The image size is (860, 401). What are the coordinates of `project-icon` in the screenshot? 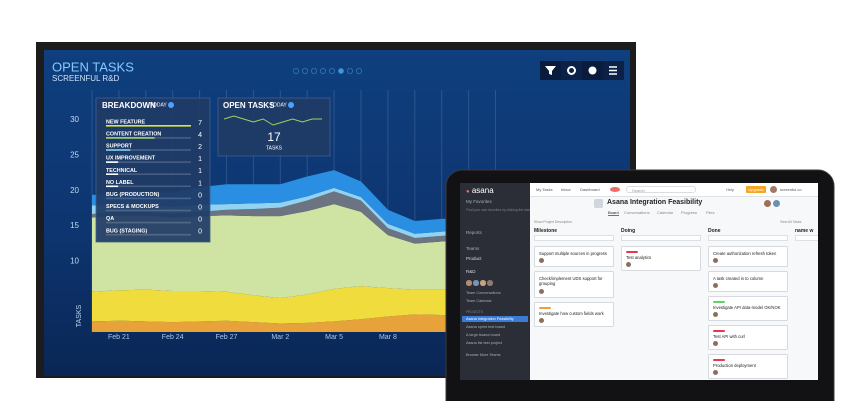 It's located at (598, 203).